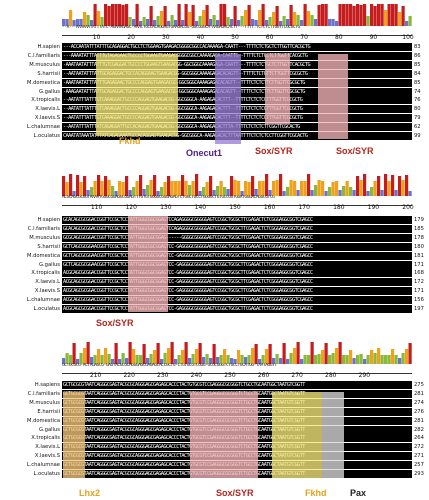 The width and height of the screenshot is (429, 500). I want to click on position-ruler: 110 120 130 140 150 160 170 180 190 200, so click(238, 207).